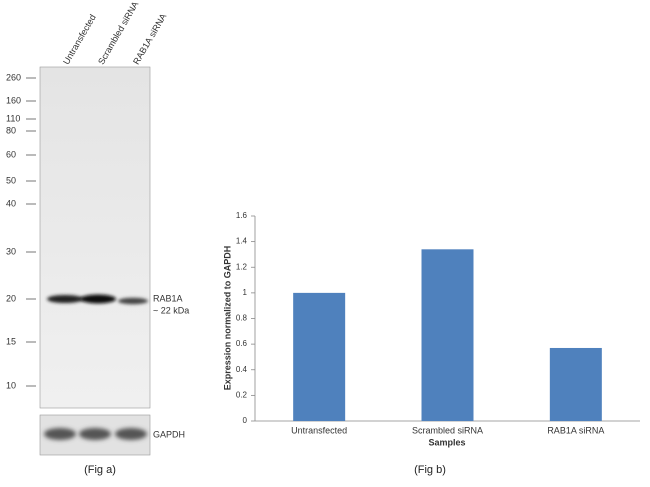 The width and height of the screenshot is (650, 487). What do you see at coordinates (446, 442) in the screenshot?
I see `x-axis-label: Samples` at bounding box center [446, 442].